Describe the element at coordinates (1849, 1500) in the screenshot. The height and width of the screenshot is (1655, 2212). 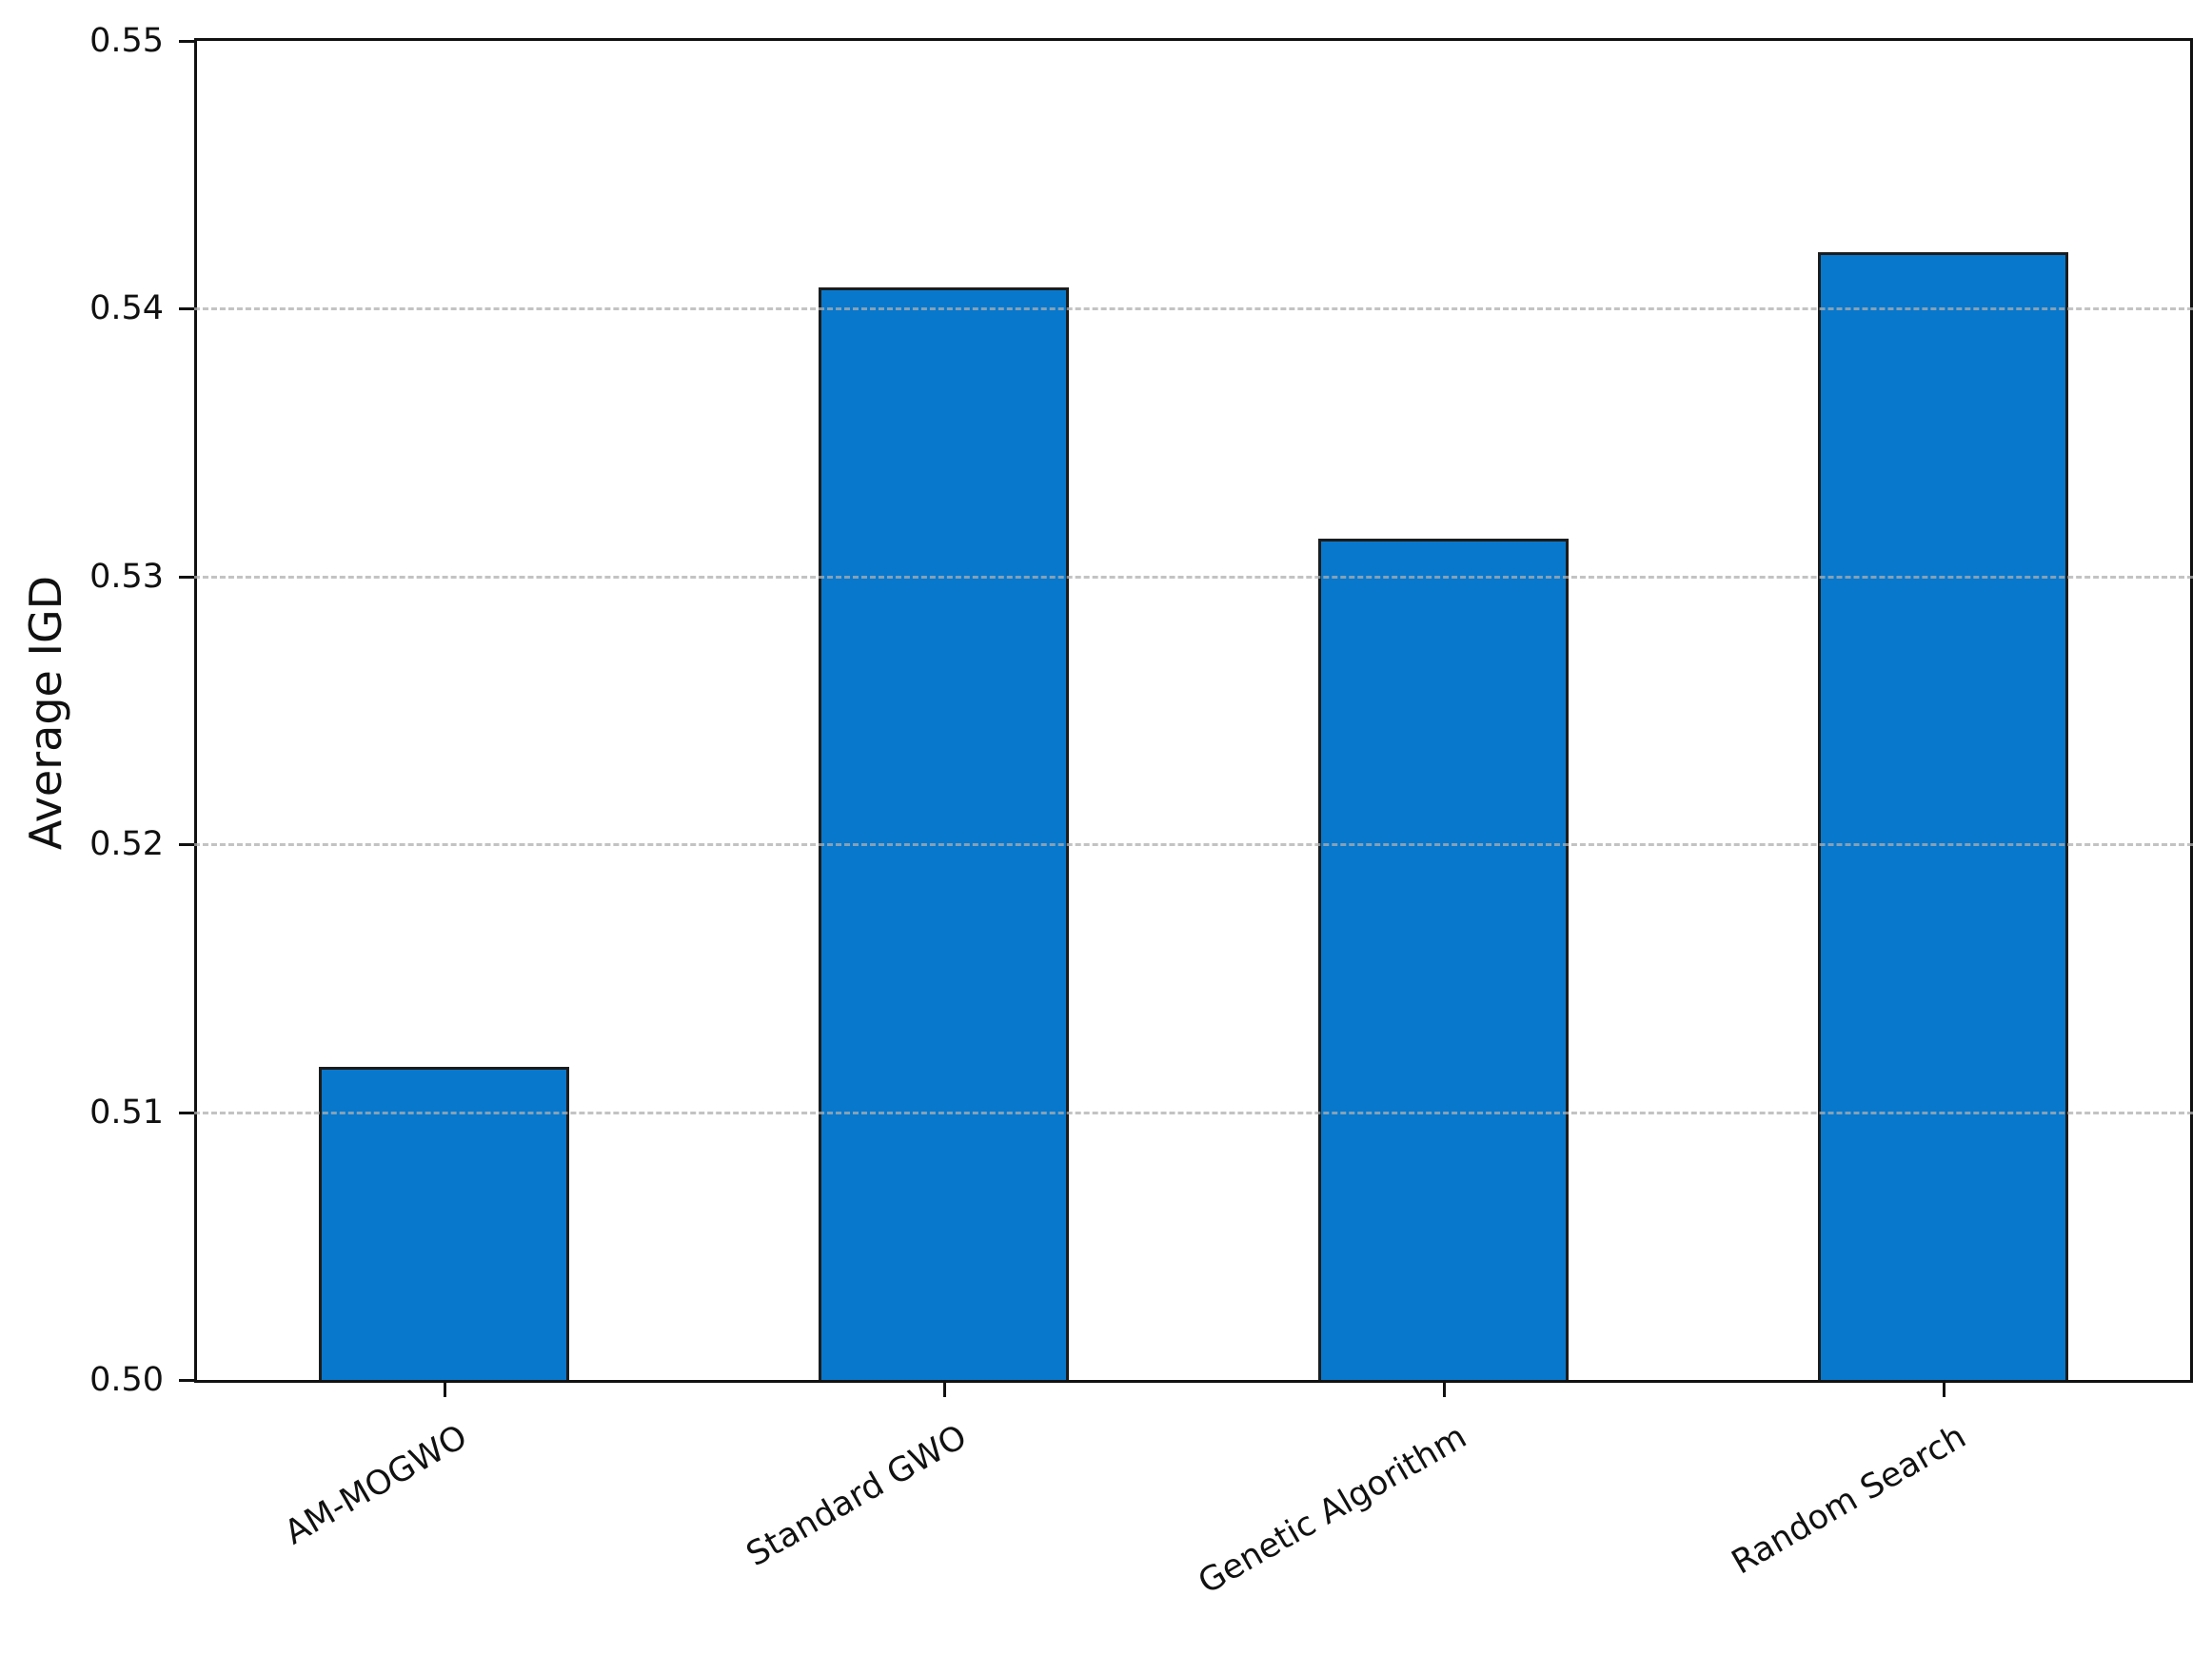
I see `x-tick-label-random-search: Random Search` at that location.